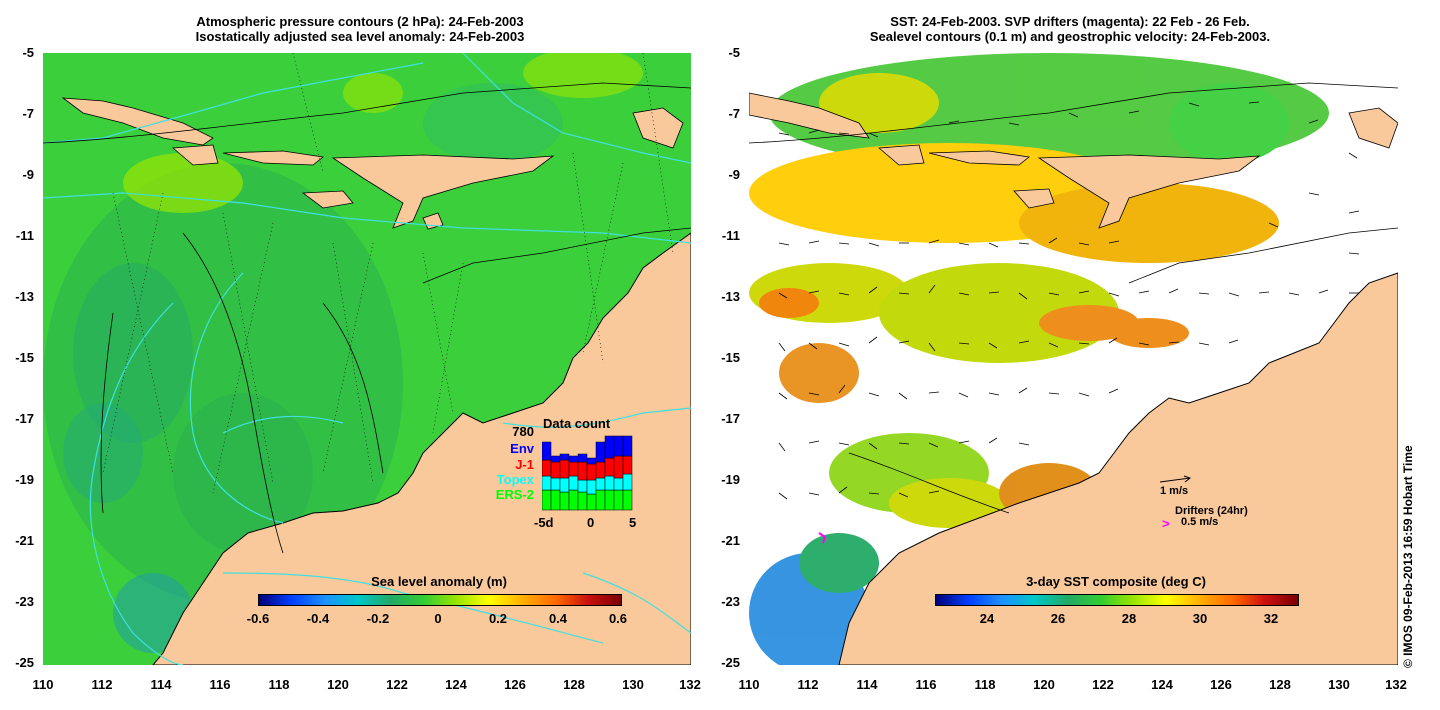  I want to click on left-lon-tick: 118, so click(279, 684).